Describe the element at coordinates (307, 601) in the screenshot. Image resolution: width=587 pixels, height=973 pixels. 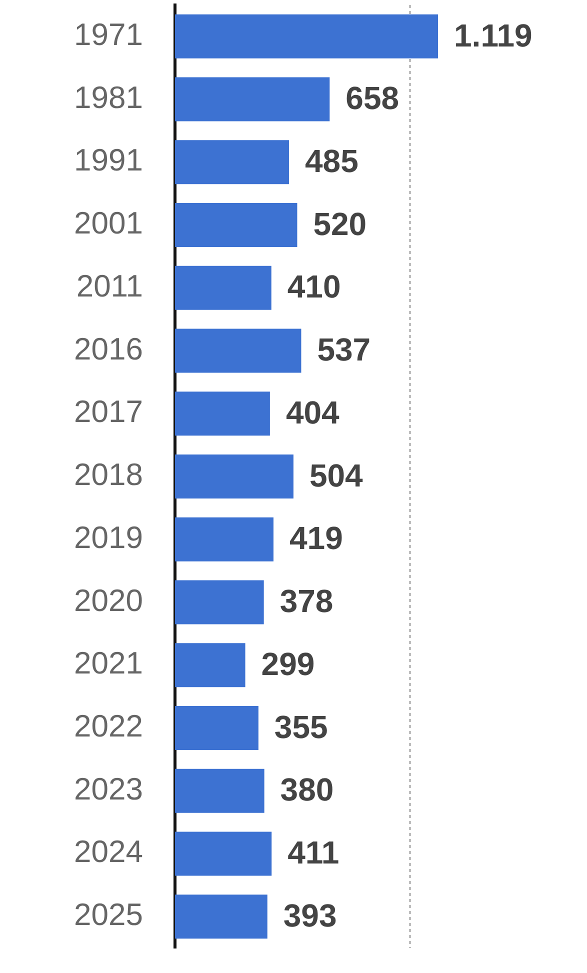
I see `data-label: 378` at that location.